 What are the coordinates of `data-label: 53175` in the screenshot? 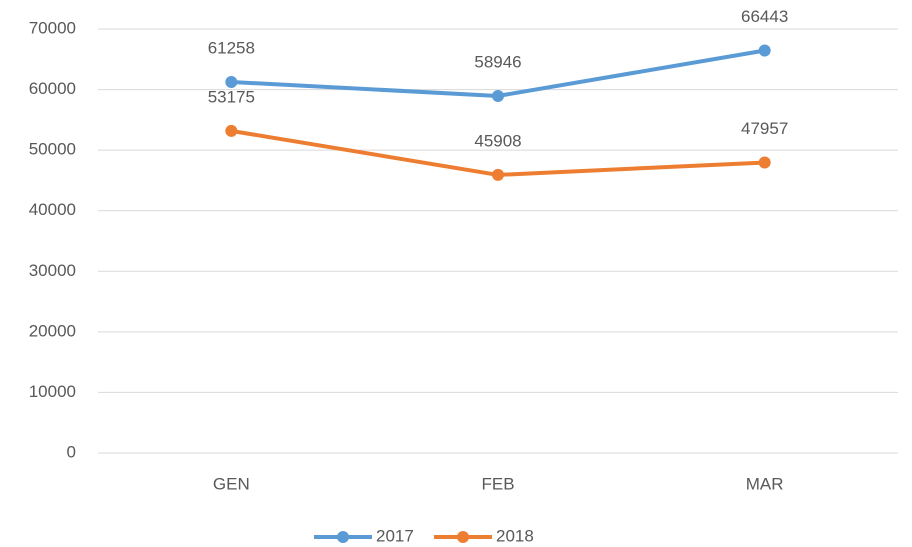 It's located at (231, 96).